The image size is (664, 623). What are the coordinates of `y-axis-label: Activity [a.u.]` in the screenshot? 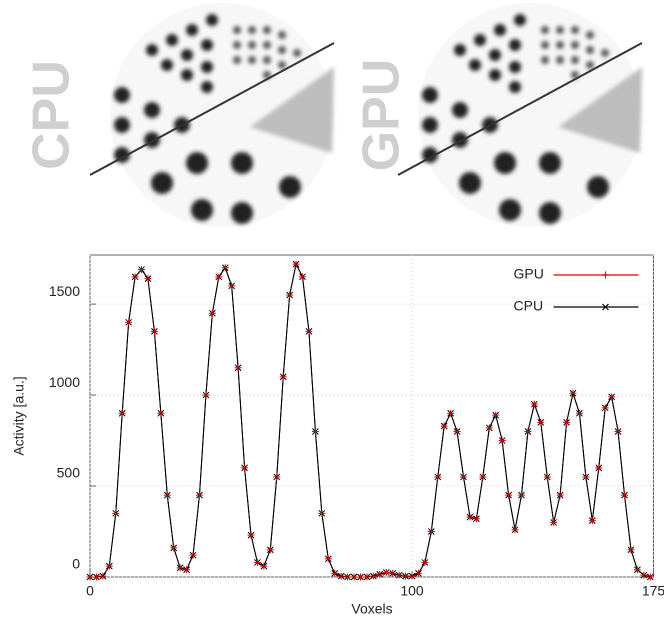 It's located at (19, 415).